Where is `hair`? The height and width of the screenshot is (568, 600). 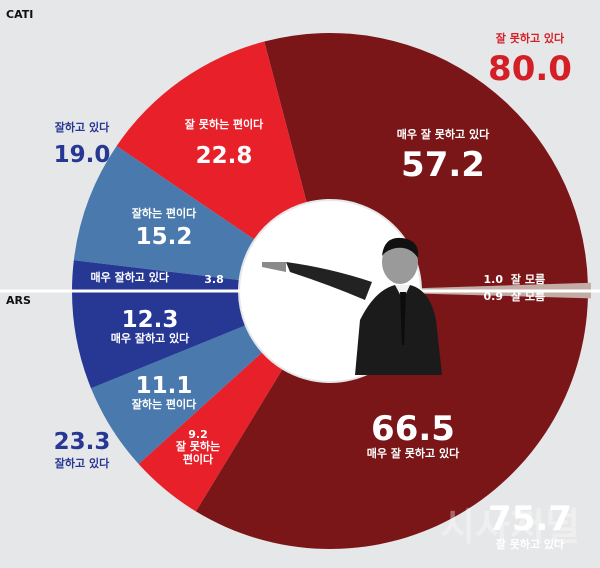
hair is located at coordinates (400, 247).